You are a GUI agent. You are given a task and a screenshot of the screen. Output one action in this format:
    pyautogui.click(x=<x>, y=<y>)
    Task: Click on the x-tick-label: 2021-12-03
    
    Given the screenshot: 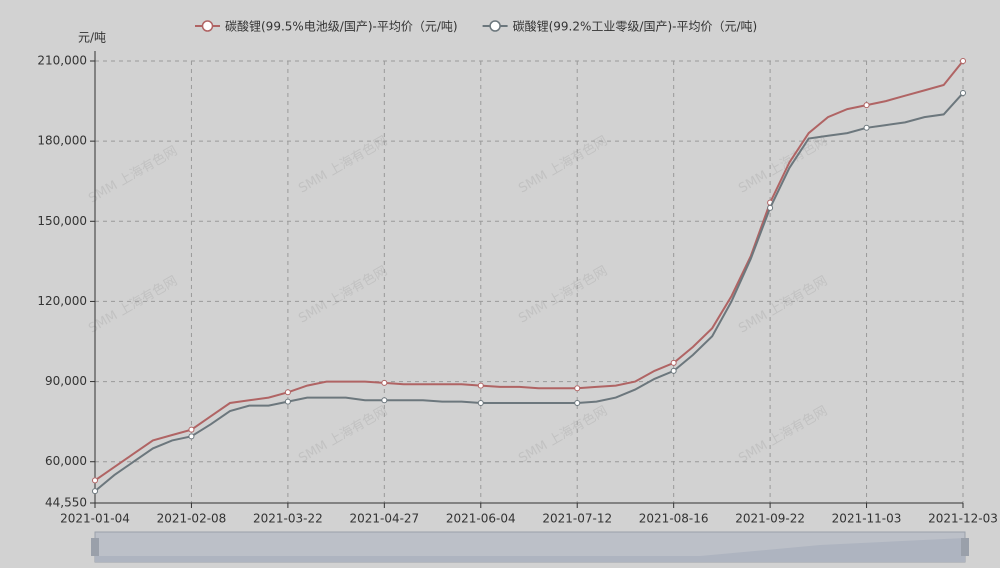 What is the action you would take?
    pyautogui.click(x=963, y=519)
    